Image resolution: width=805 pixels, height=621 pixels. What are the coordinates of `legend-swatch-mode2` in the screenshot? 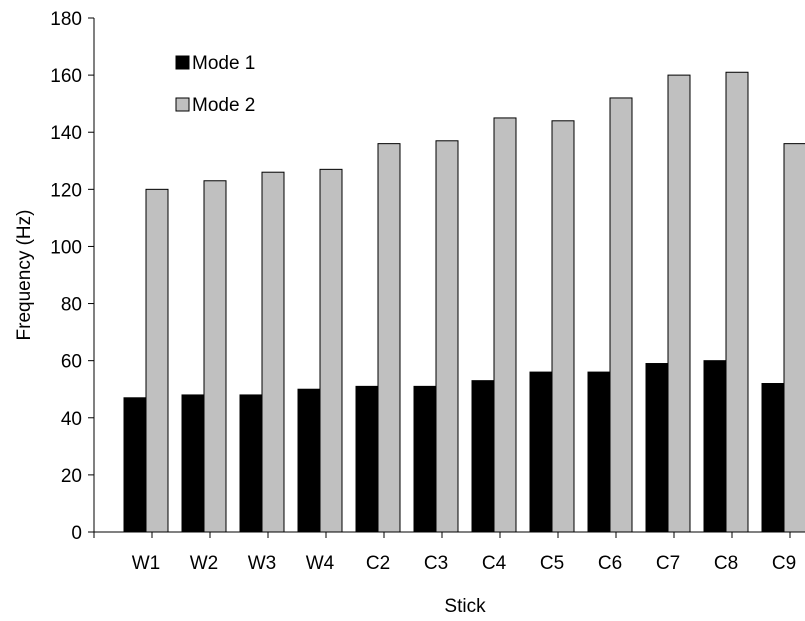 It's located at (182, 104).